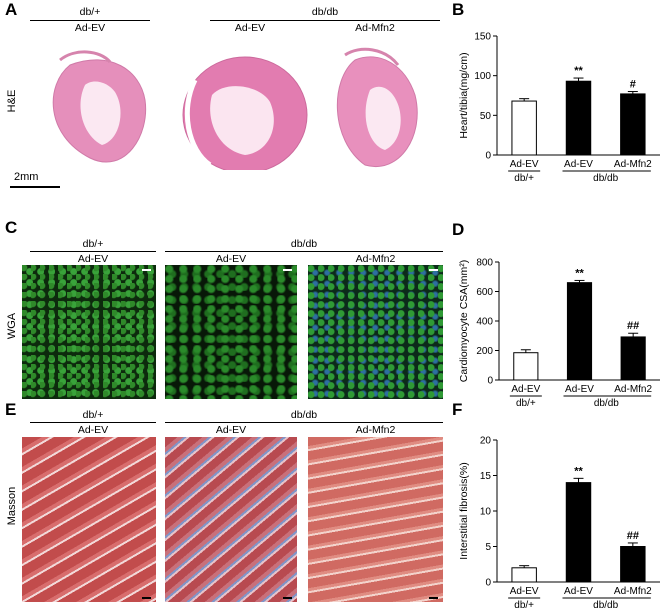  Describe the element at coordinates (486, 441) in the screenshot. I see `chart-f-y-tick-label: 20` at that location.